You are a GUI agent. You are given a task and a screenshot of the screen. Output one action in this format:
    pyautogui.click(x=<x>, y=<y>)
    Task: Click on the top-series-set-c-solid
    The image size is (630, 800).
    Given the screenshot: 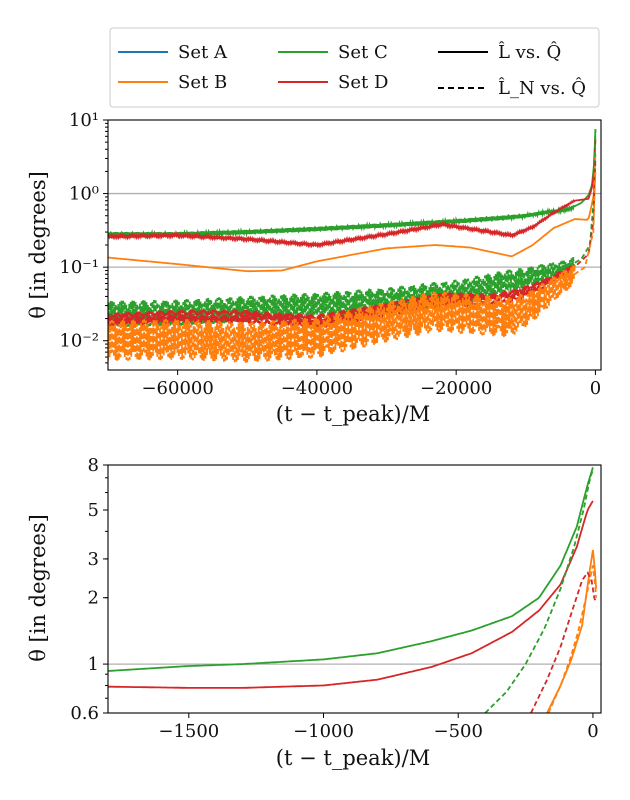 What is the action you would take?
    pyautogui.click(x=352, y=184)
    